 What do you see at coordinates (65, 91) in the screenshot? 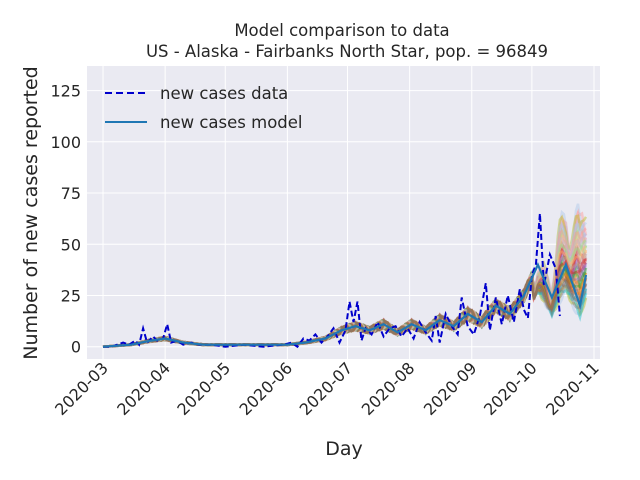
I see `y-tick-label: 125` at bounding box center [65, 91].